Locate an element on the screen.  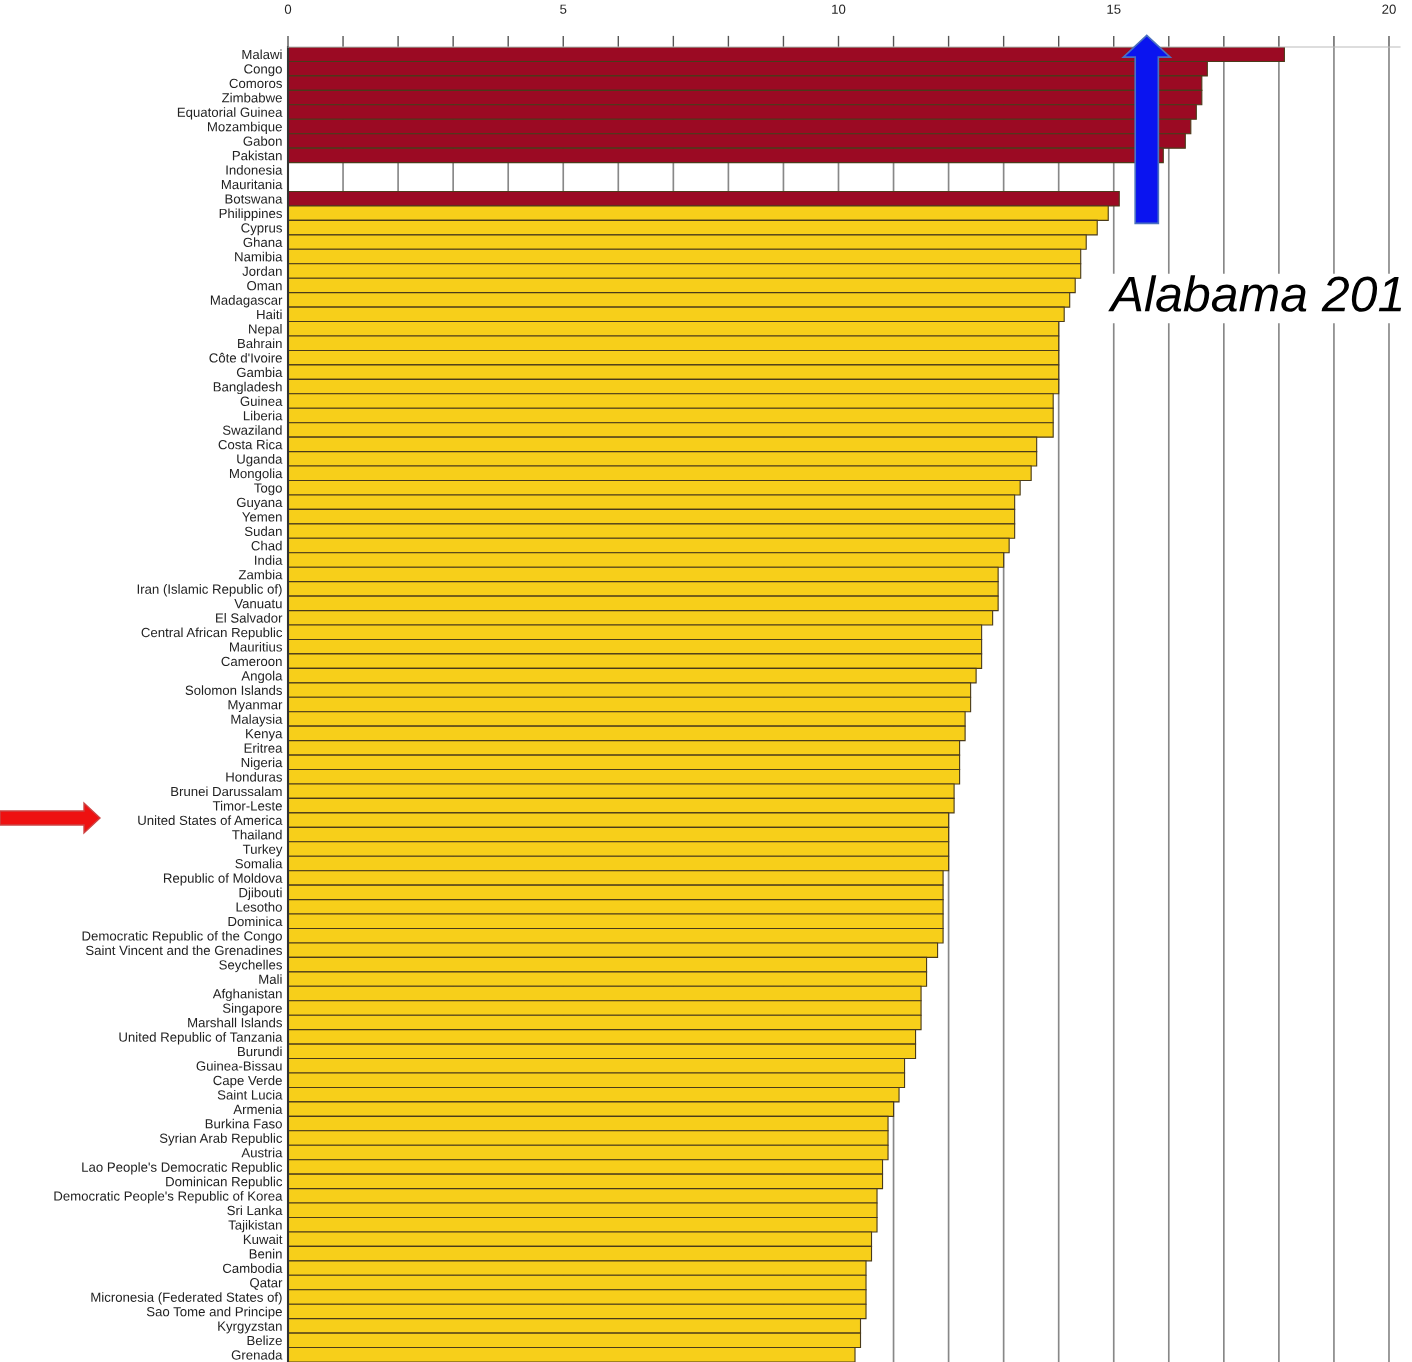
y-tick-label: Singapore is located at coordinates (252, 1009).